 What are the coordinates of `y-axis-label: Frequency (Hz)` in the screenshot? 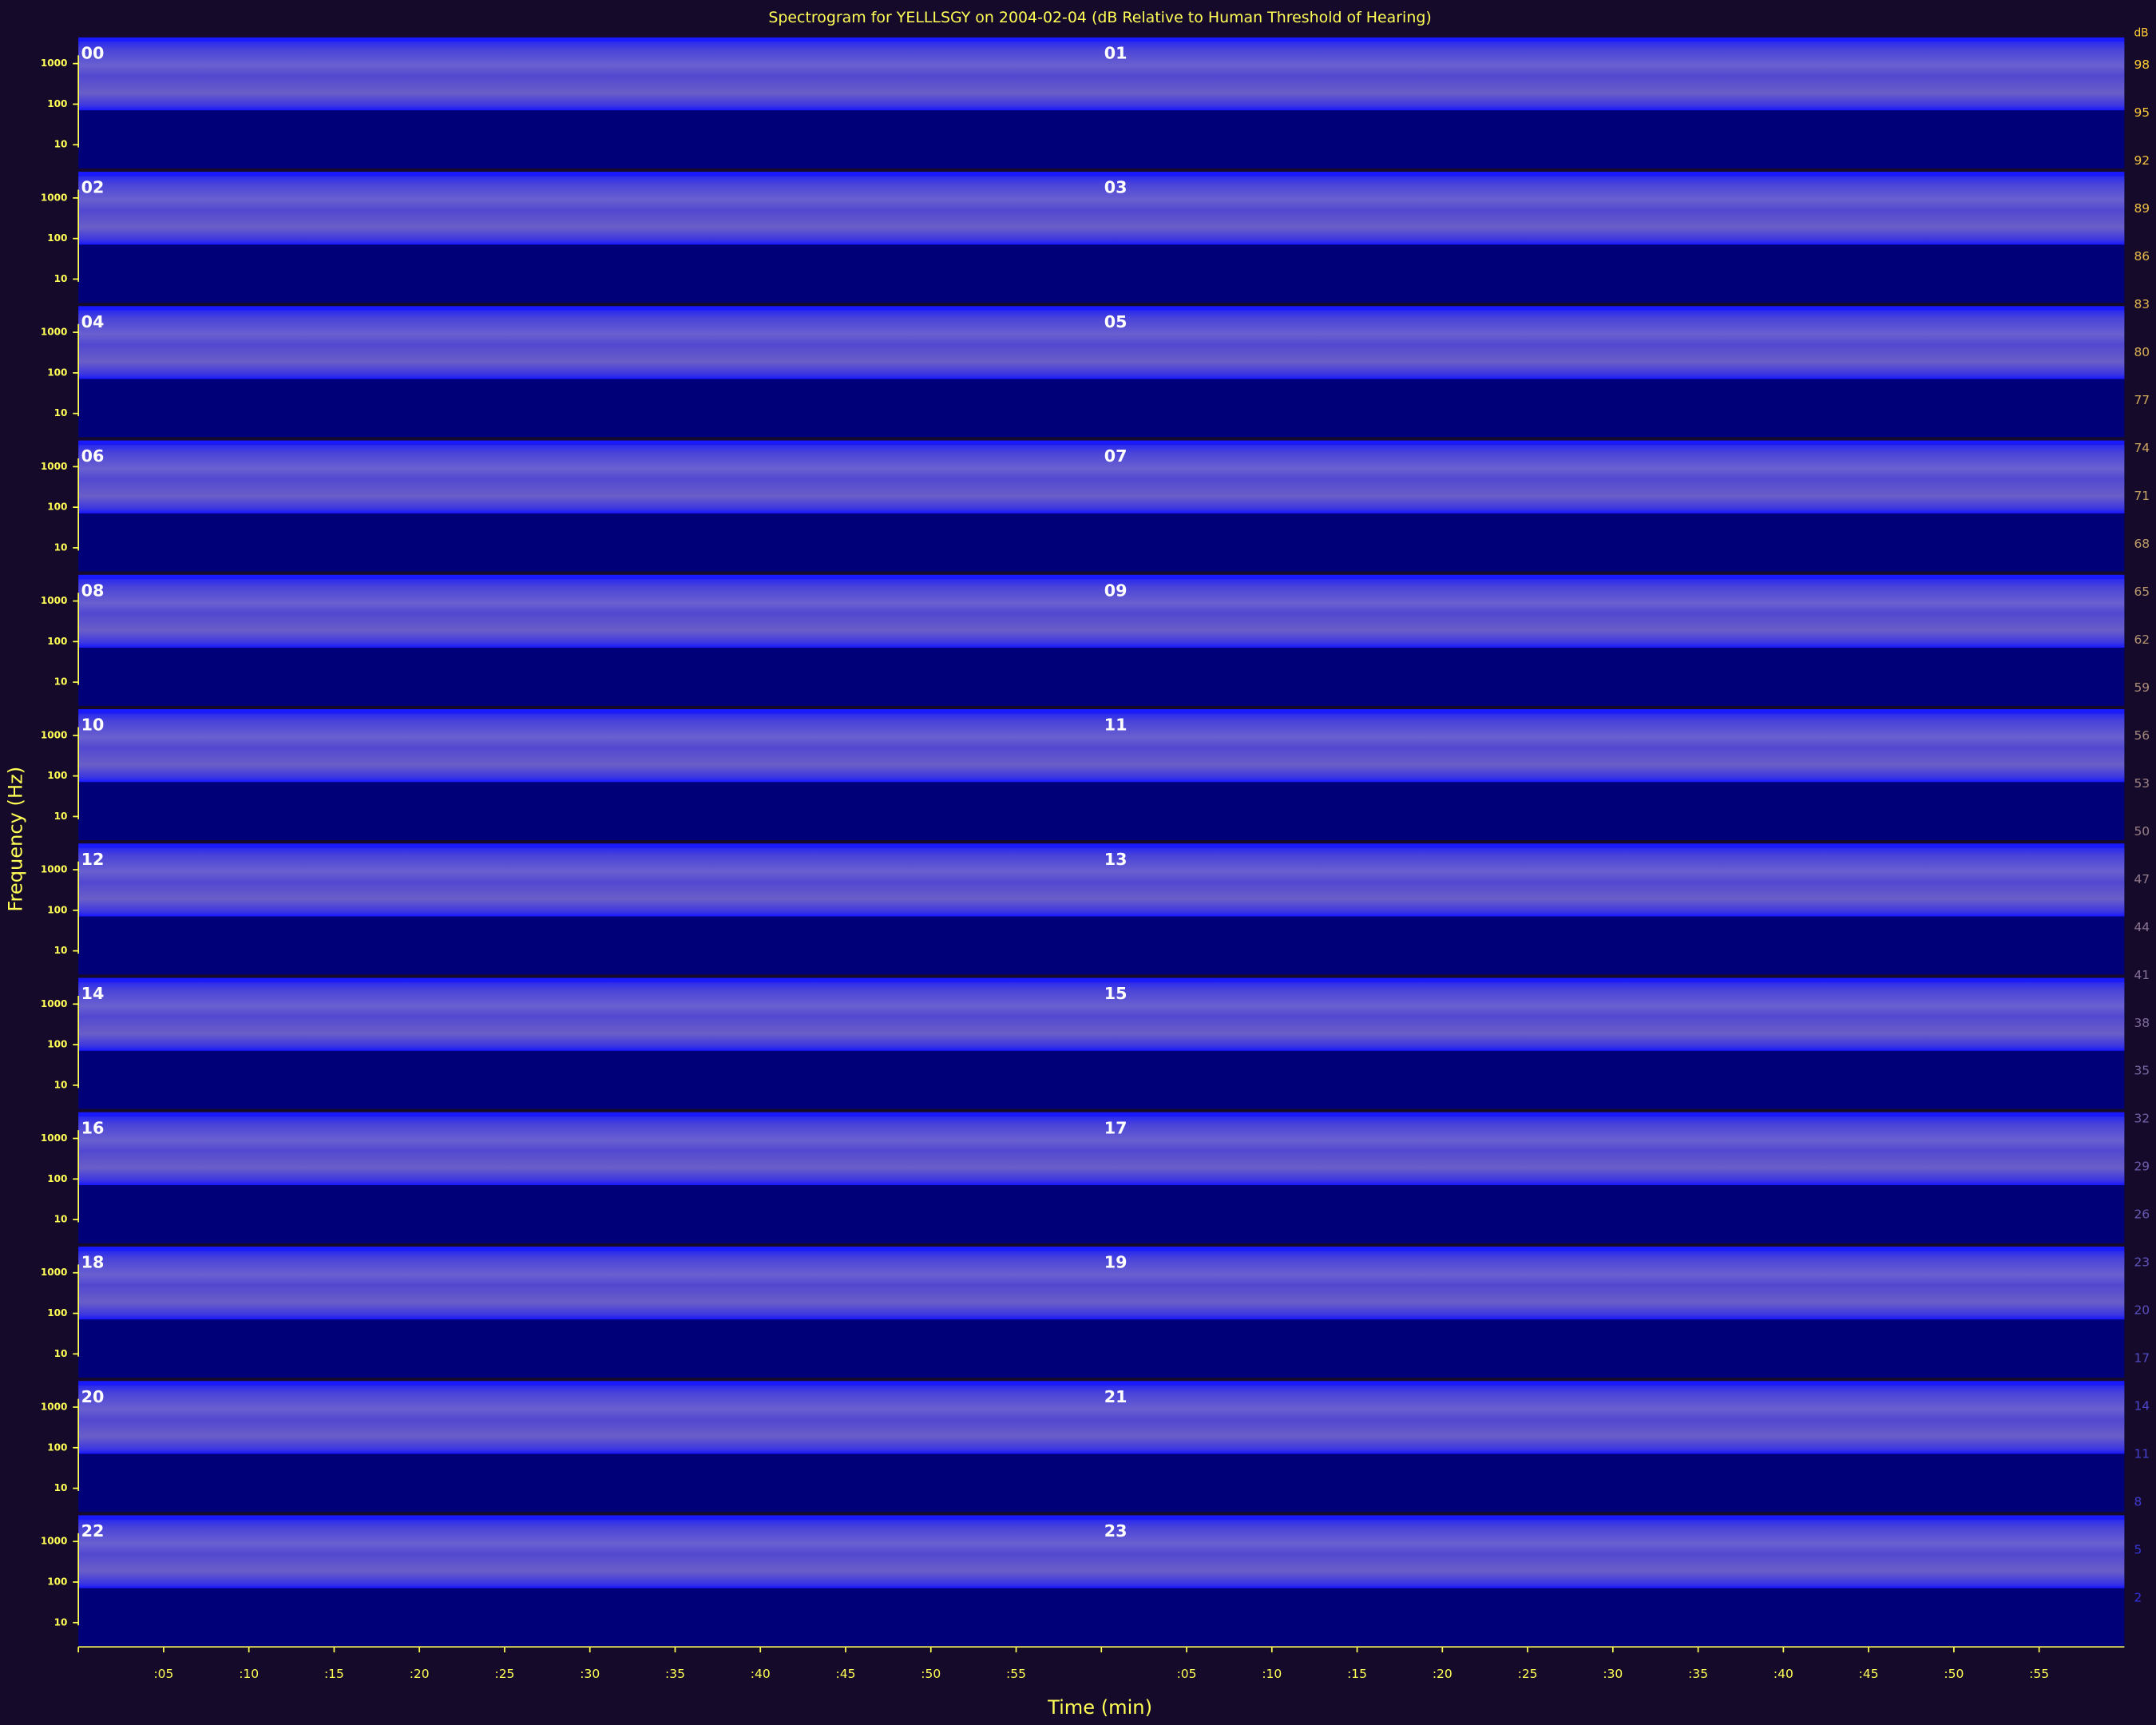 It's located at (16, 840).